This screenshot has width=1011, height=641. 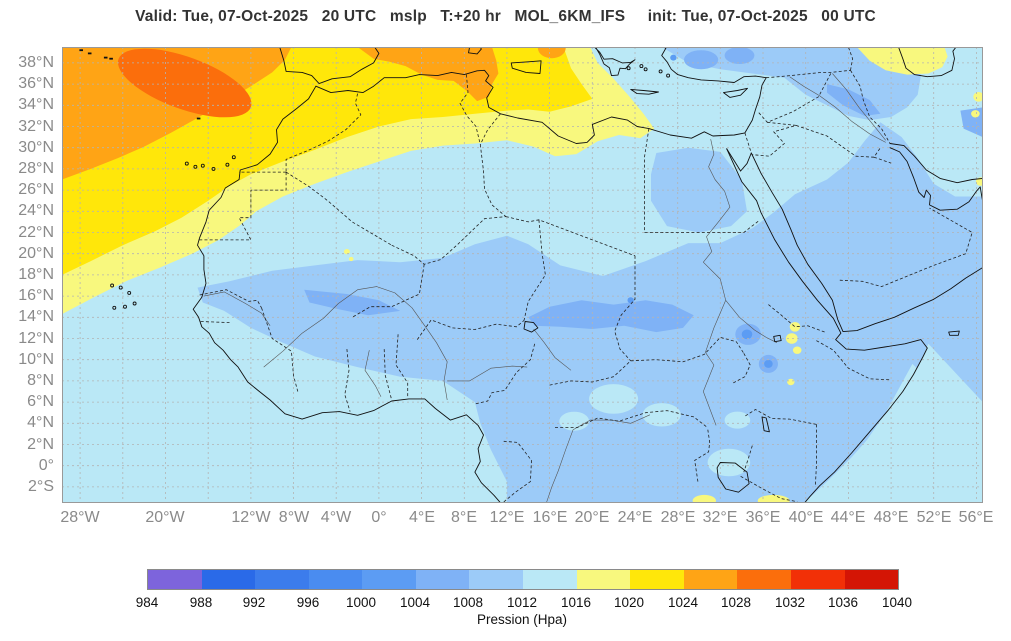 I want to click on colorbar-tick-label: 1032, so click(x=790, y=602).